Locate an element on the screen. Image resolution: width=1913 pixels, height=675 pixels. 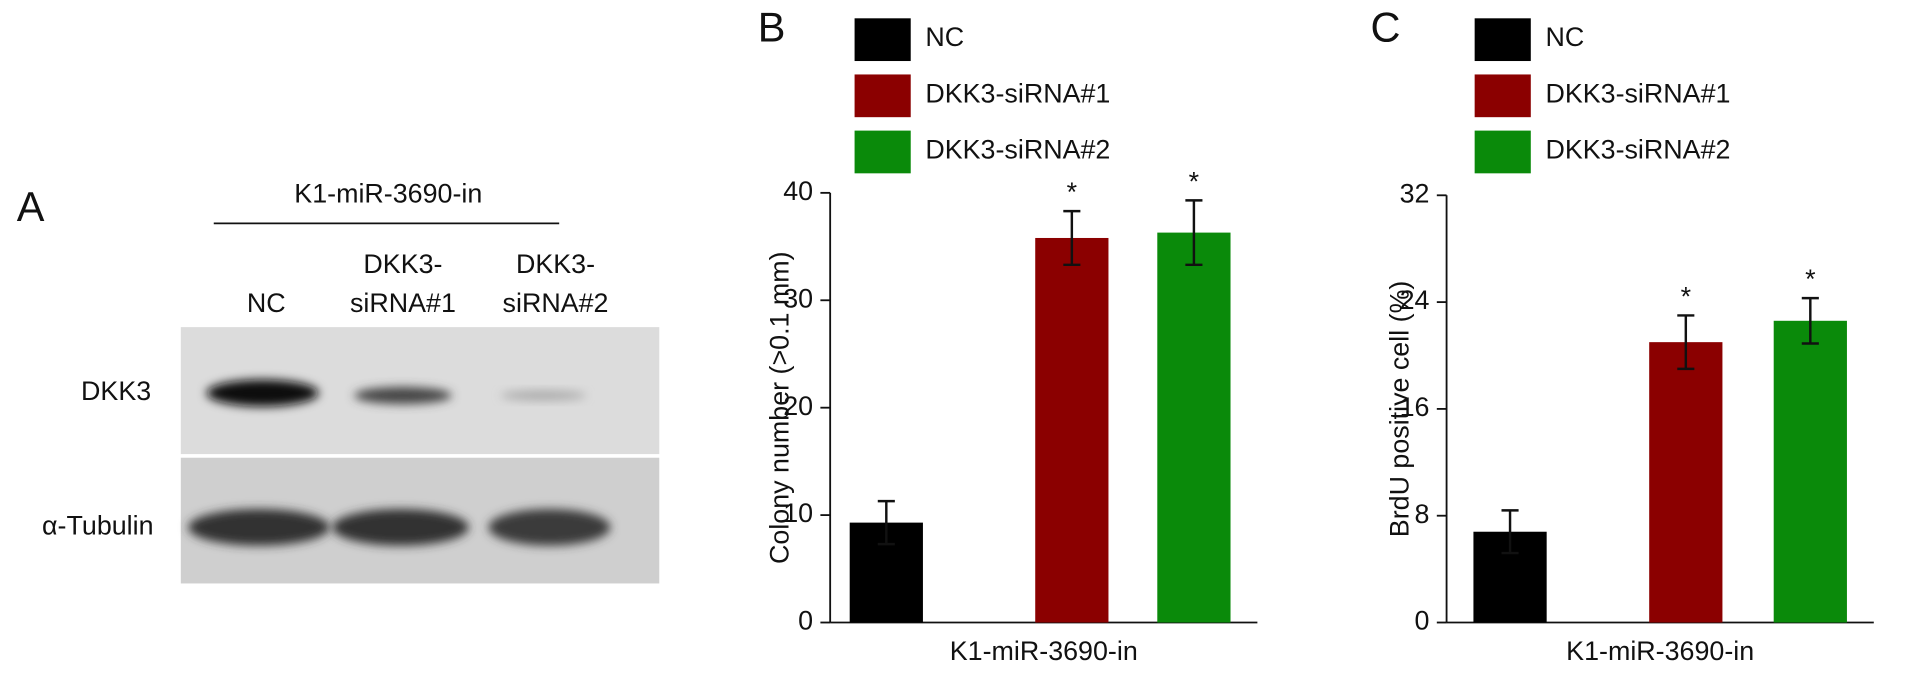
y-tick-label: 24 is located at coordinates (1415, 300).